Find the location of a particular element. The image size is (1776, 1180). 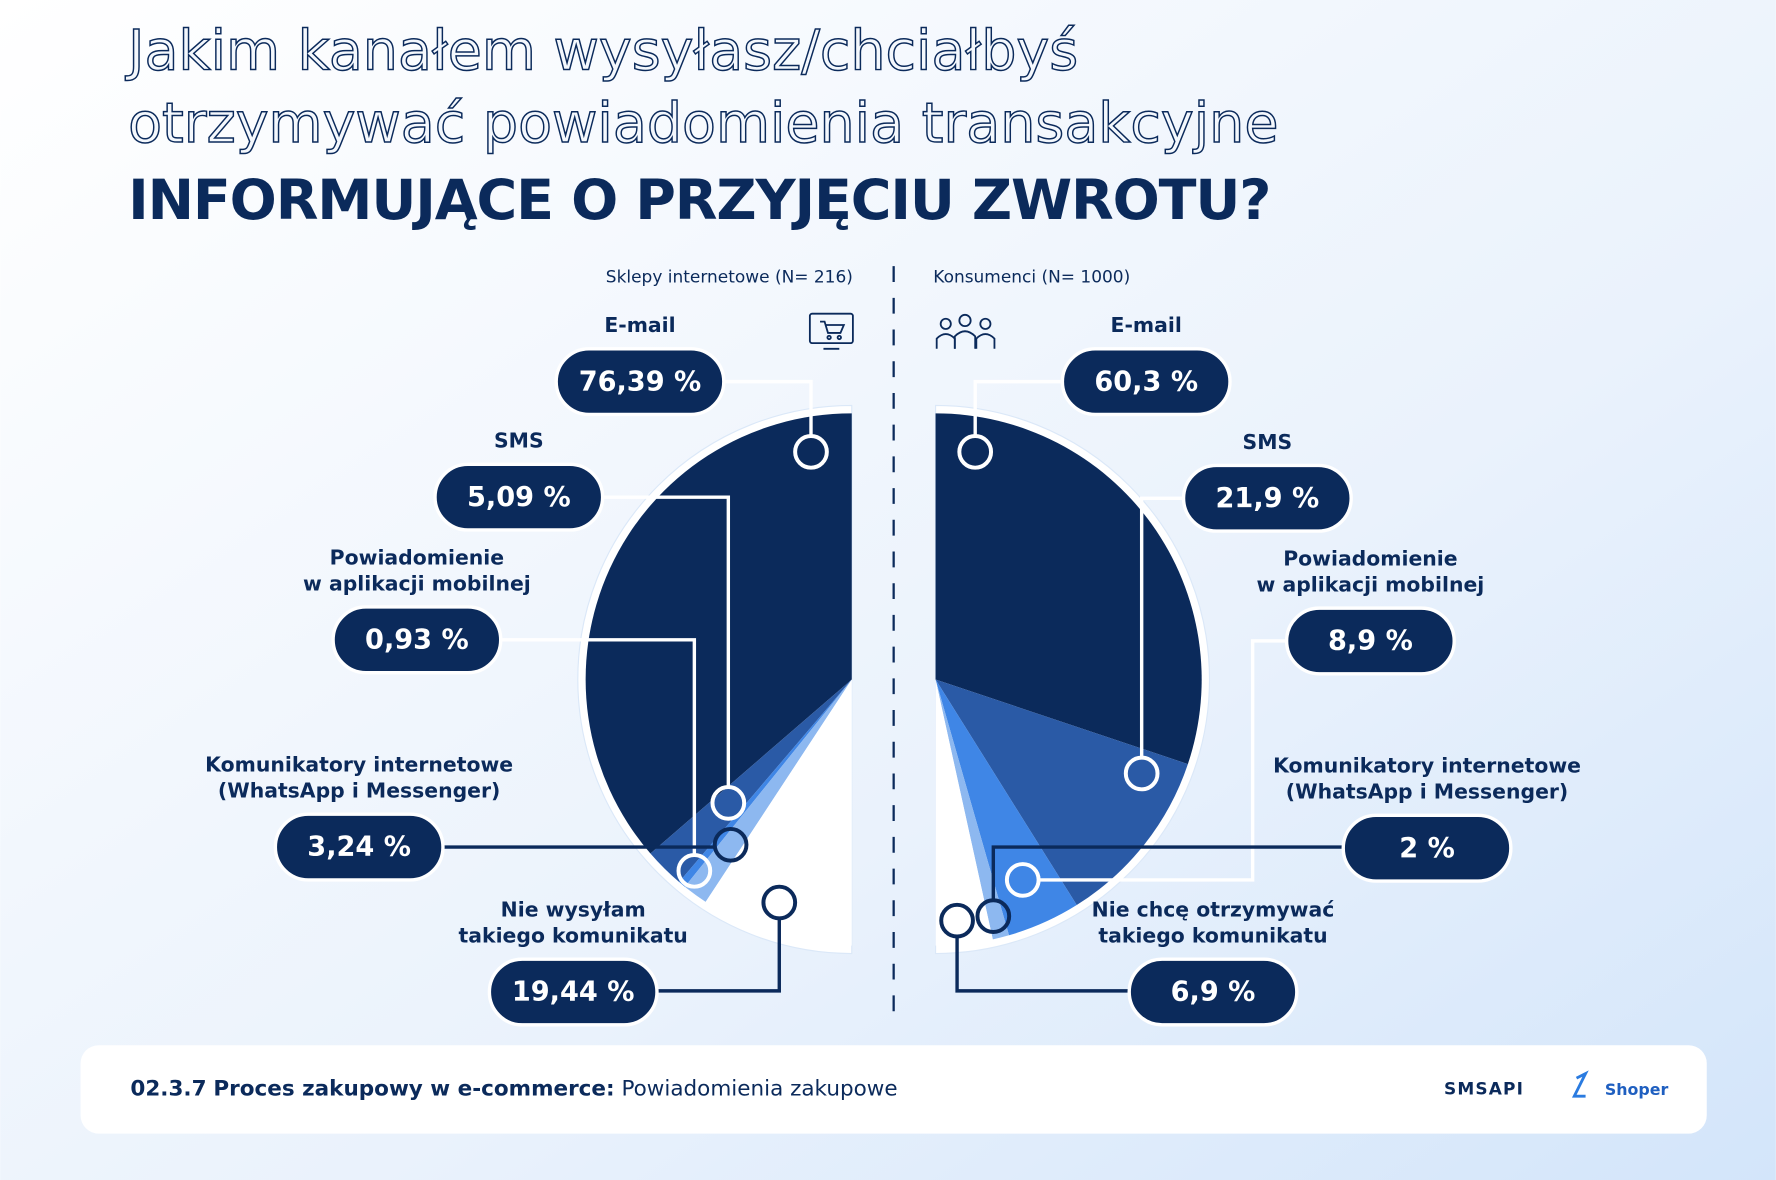

title-line: otrzymywać powiadomienia transakcyjne is located at coordinates (703, 124).